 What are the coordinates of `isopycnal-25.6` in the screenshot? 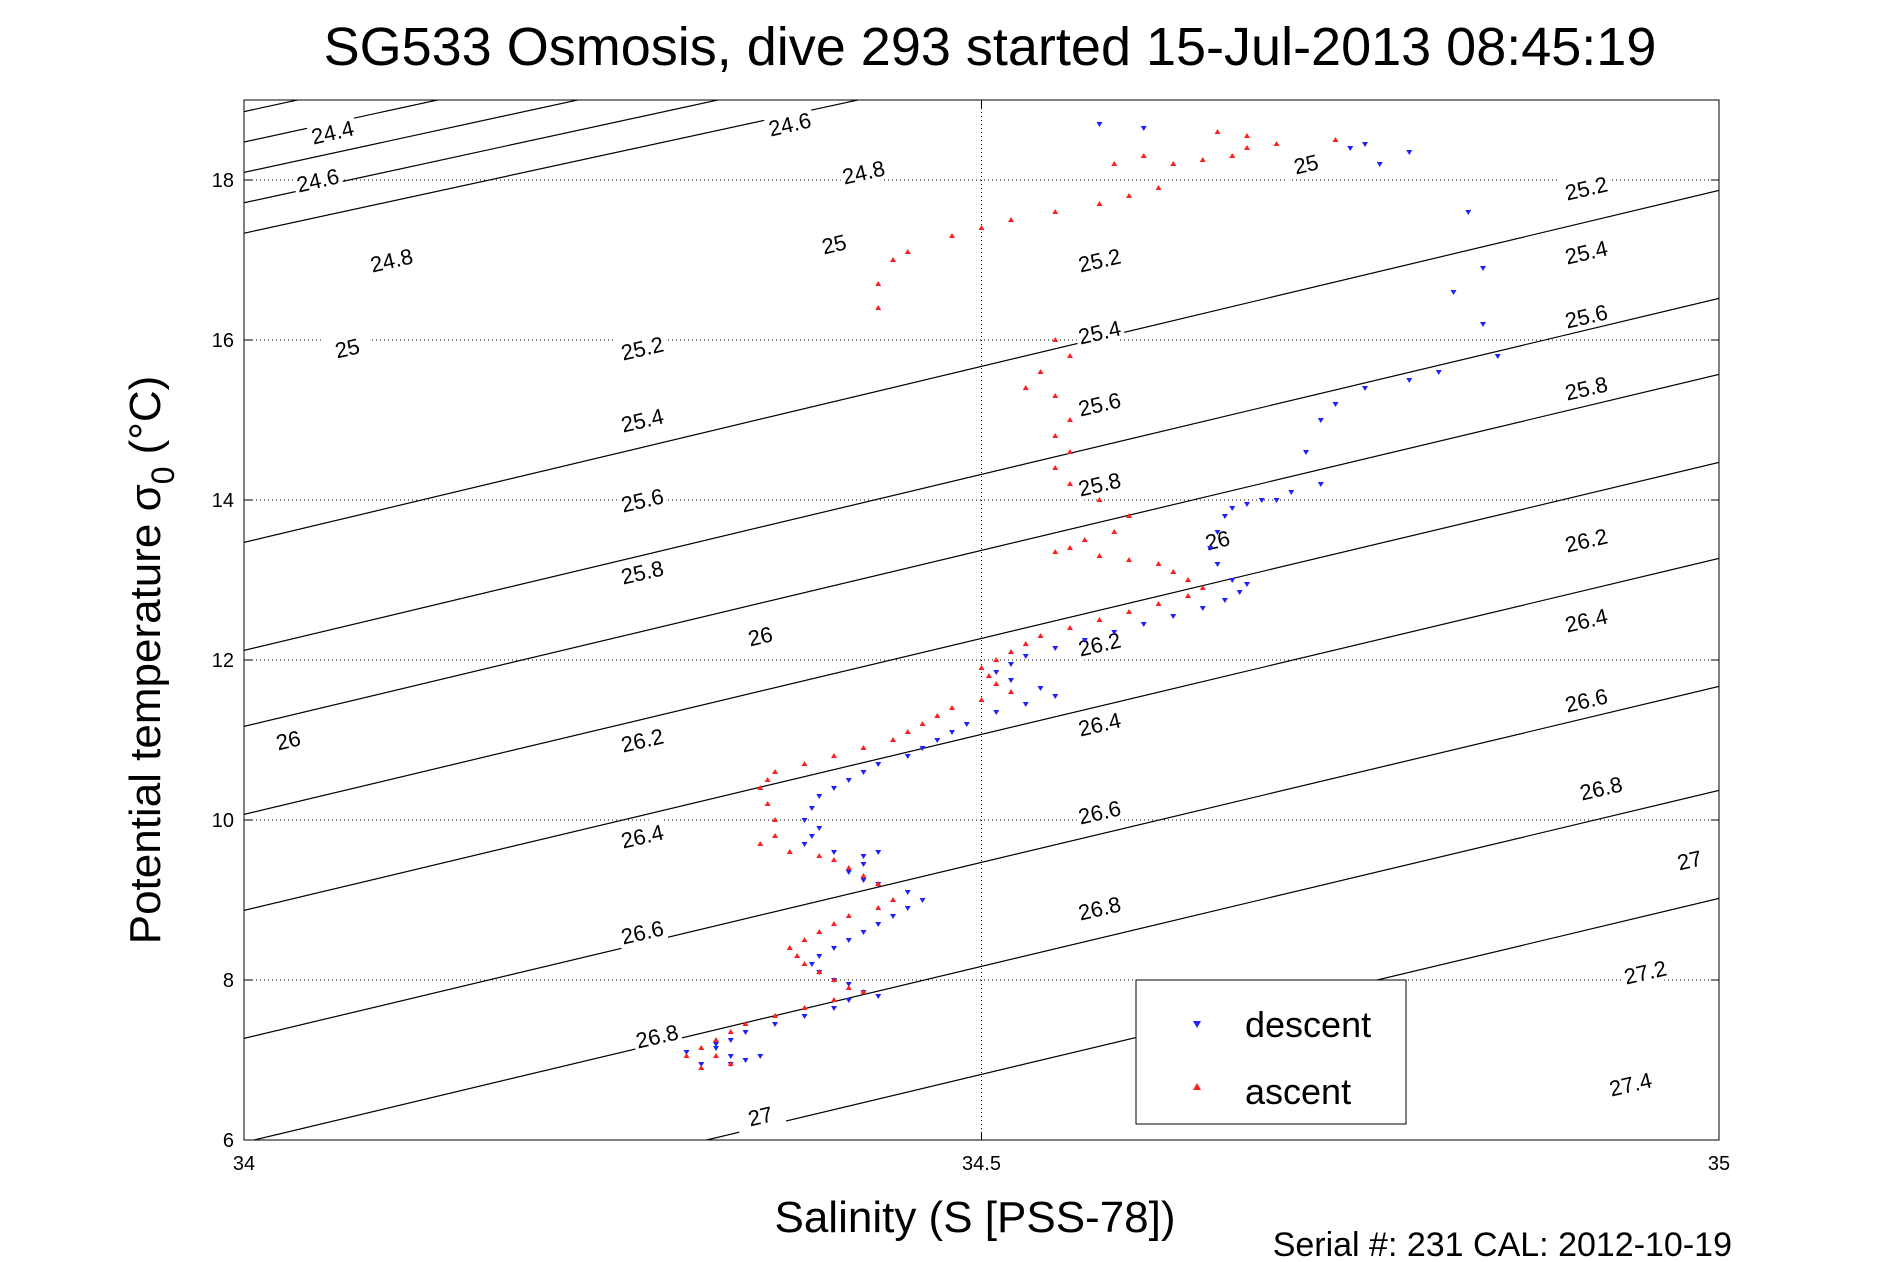 It's located at (482, 152).